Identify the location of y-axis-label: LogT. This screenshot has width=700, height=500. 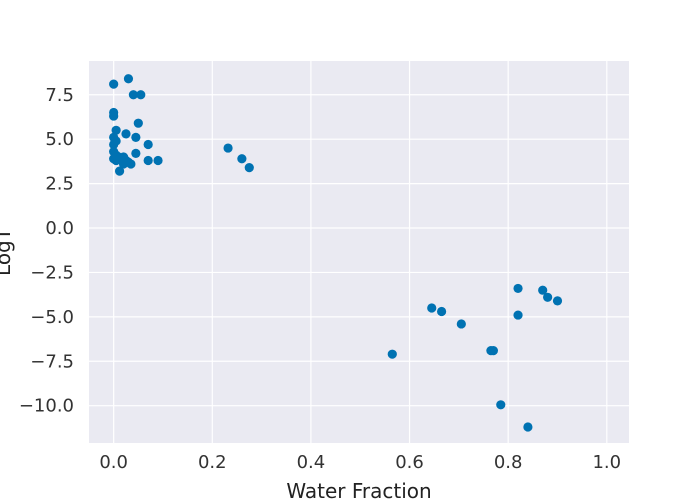
(7, 251).